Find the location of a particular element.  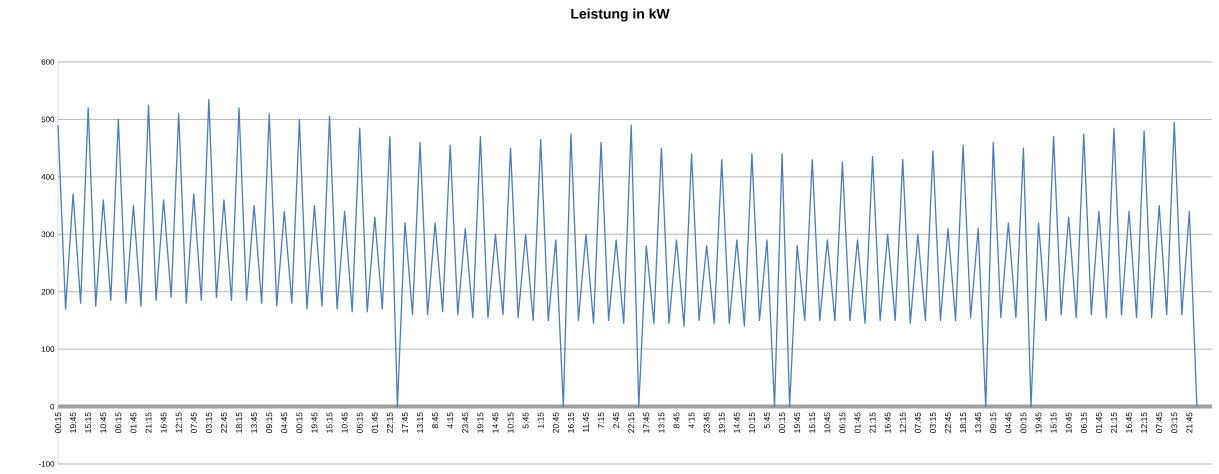

x-tick-label: 20:45 is located at coordinates (555, 422).